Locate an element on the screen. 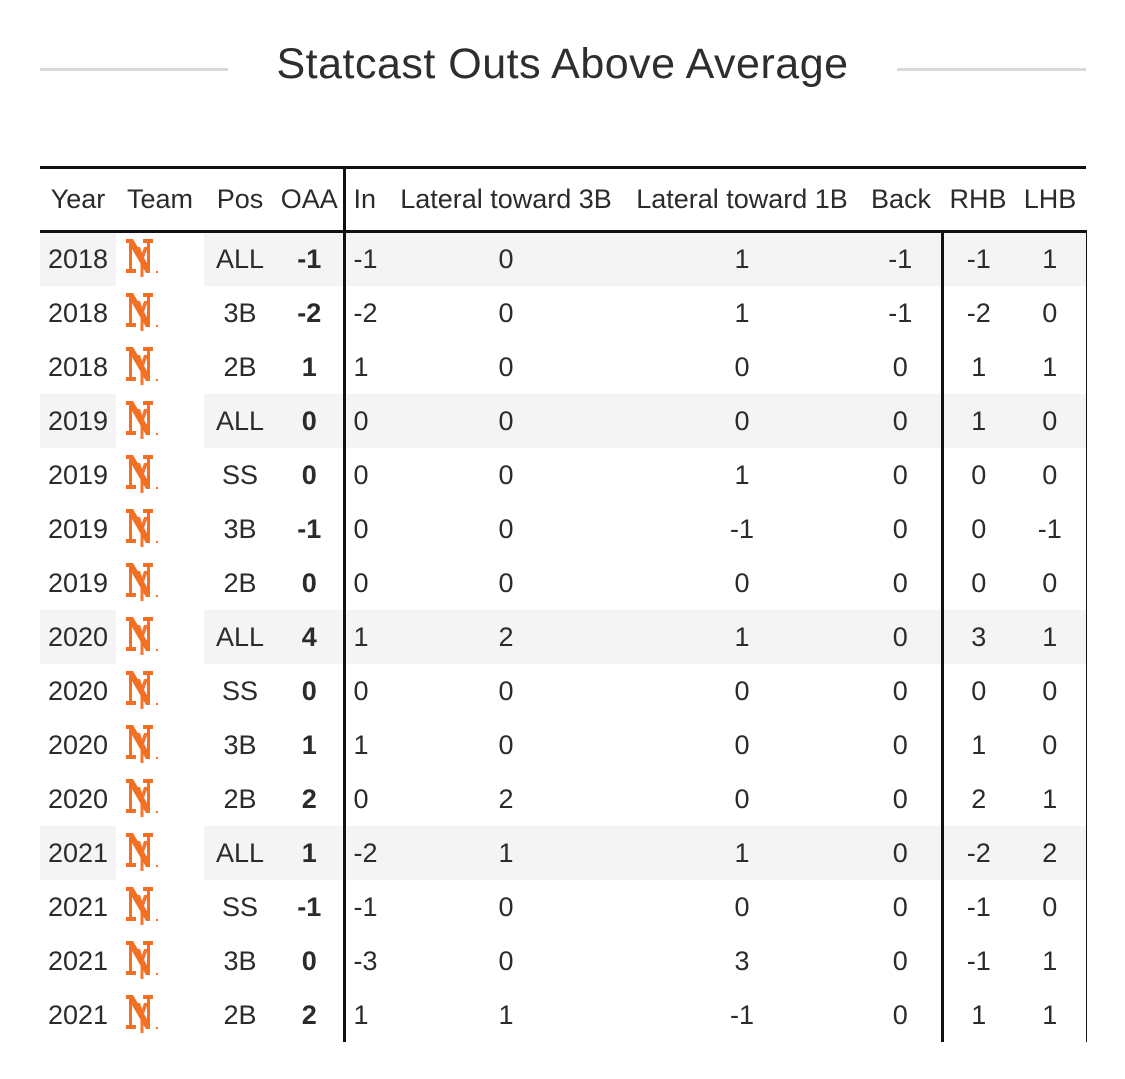 The width and height of the screenshot is (1125, 1079). table-row: 2019 2B 0 0 0 0 0 0 0 is located at coordinates (563, 583).